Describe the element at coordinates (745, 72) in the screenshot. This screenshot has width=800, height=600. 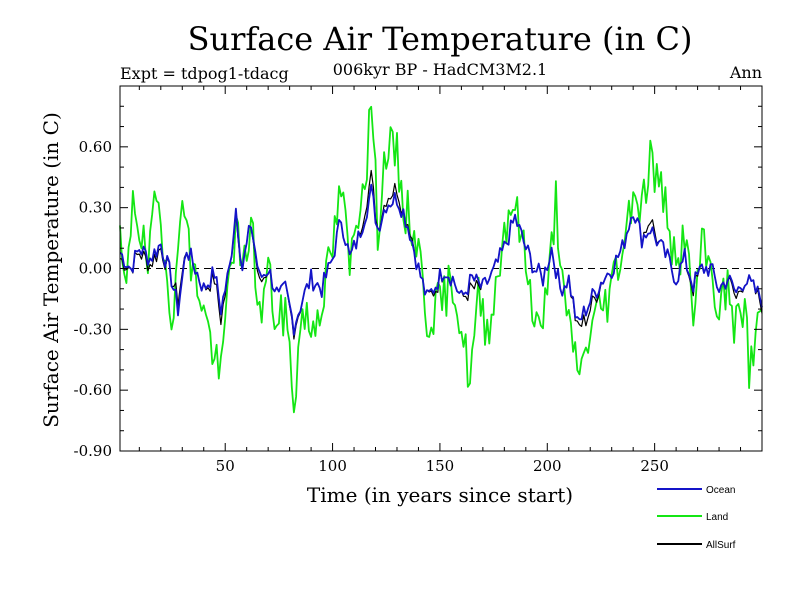
I see `season-label: Ann` at that location.